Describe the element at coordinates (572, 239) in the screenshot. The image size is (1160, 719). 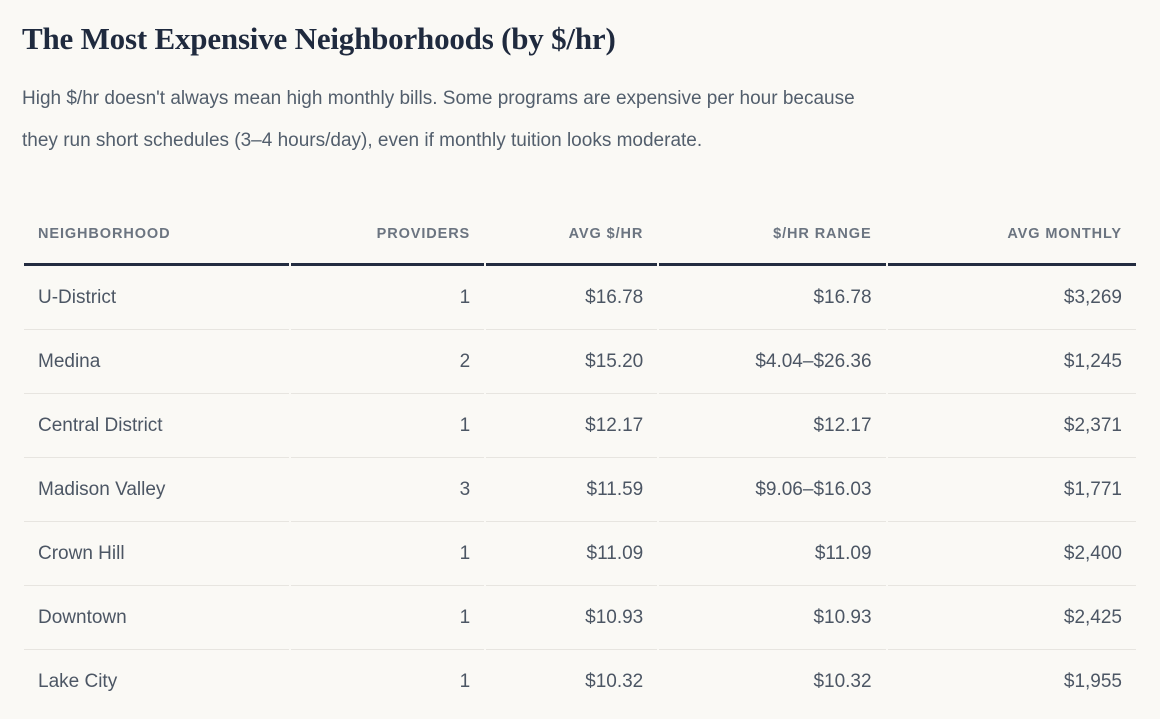
I see `col-header-avg-hr: AVG $/HR` at that location.